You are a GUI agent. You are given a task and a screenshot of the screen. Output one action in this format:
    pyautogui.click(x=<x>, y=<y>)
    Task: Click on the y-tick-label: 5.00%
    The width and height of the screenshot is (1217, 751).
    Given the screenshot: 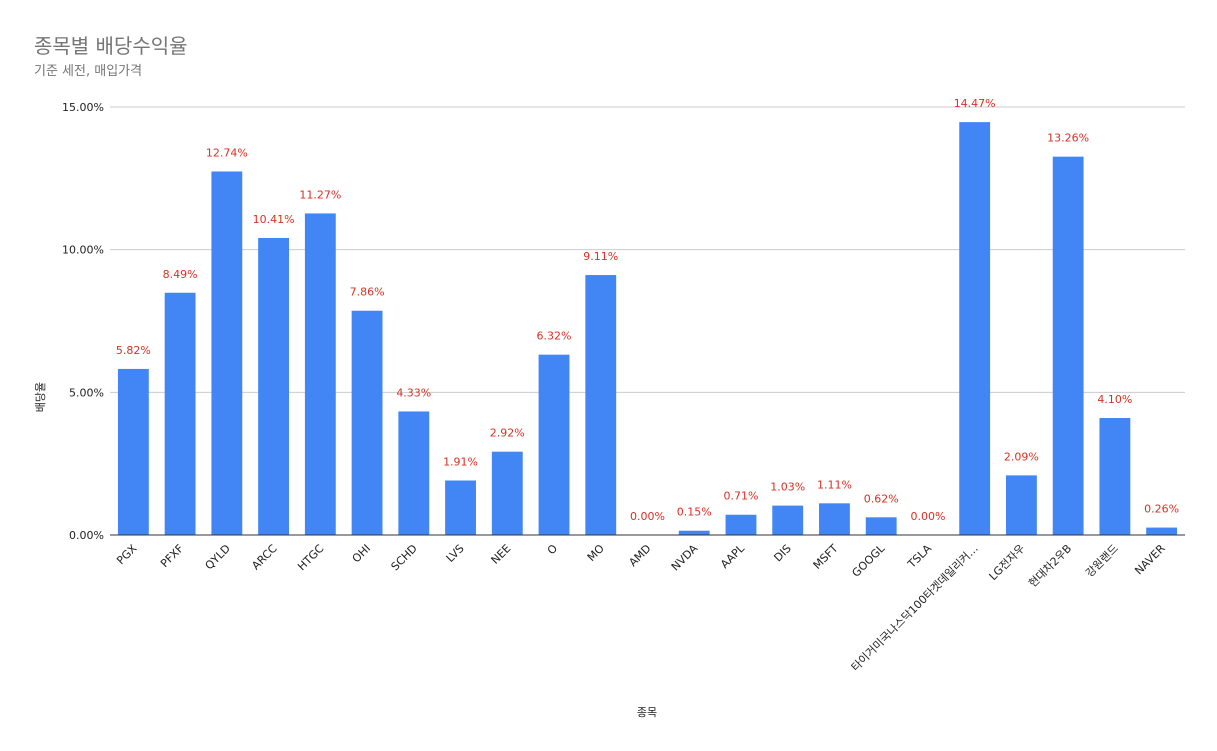 What is the action you would take?
    pyautogui.click(x=86, y=392)
    